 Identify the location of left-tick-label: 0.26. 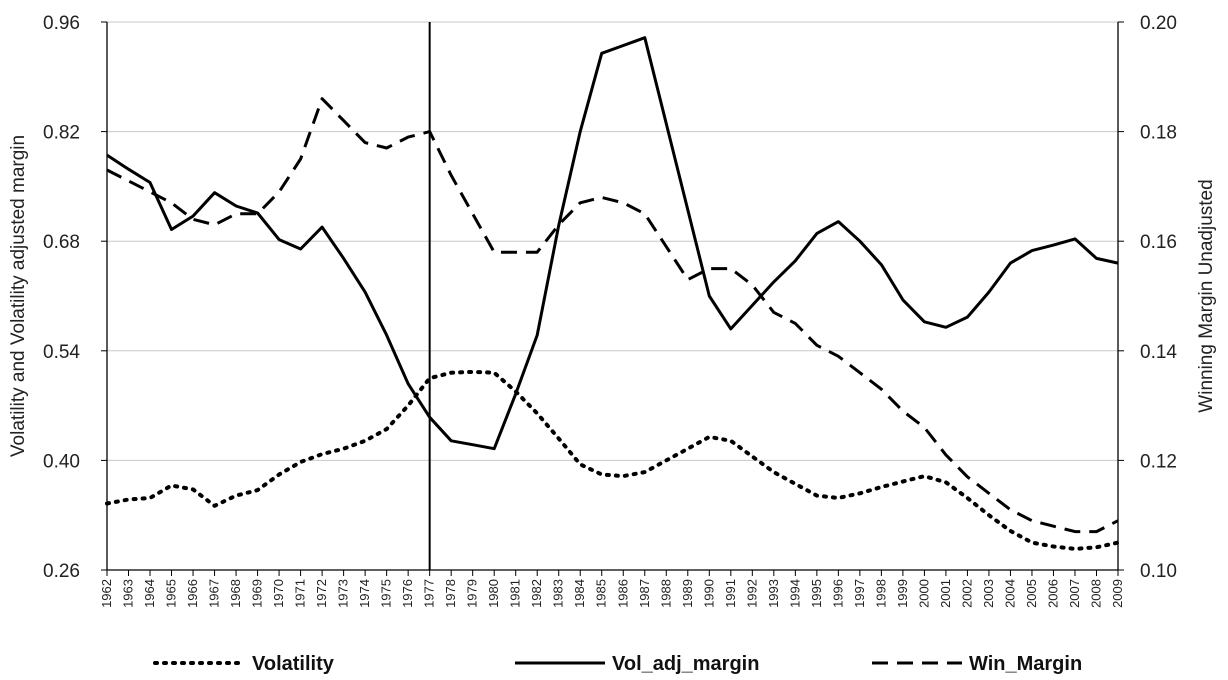
(61, 571).